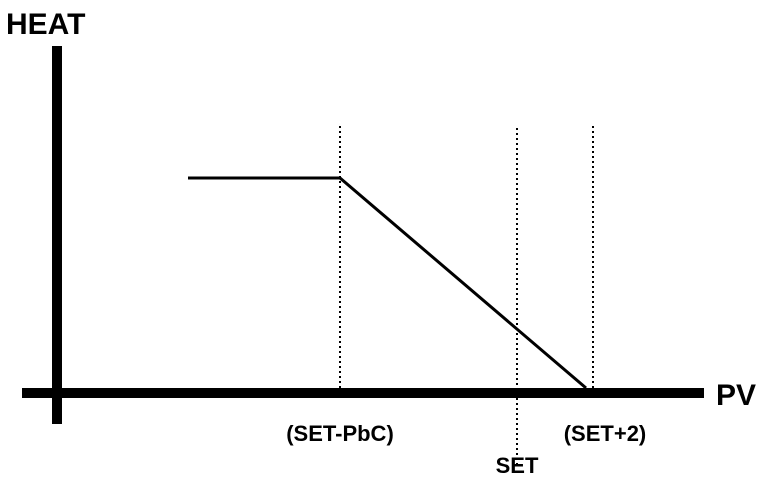 Image resolution: width=767 pixels, height=479 pixels. I want to click on set-plus-2-label: (SET+2), so click(605, 433).